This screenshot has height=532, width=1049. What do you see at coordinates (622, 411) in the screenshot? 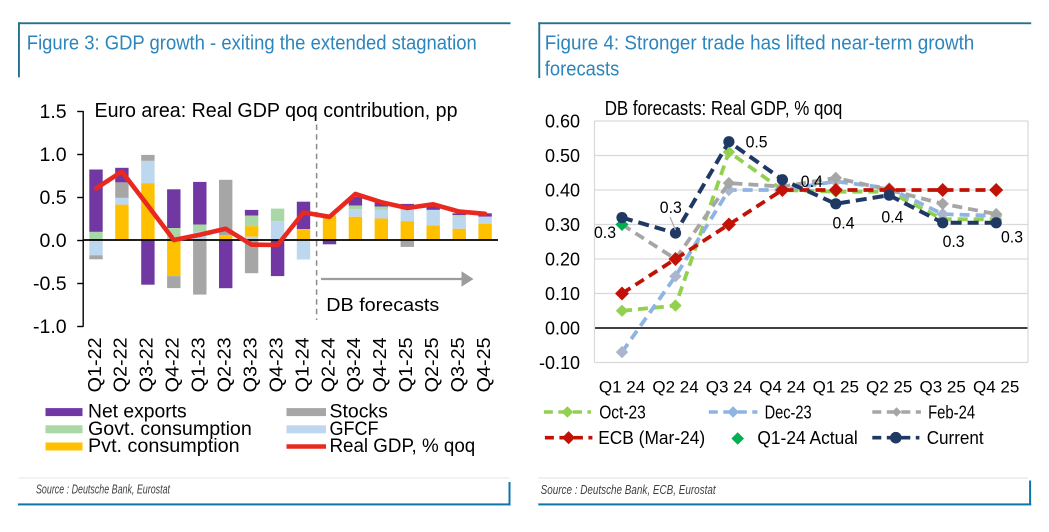
I see `svg-text: Oct-23` at bounding box center [622, 411].